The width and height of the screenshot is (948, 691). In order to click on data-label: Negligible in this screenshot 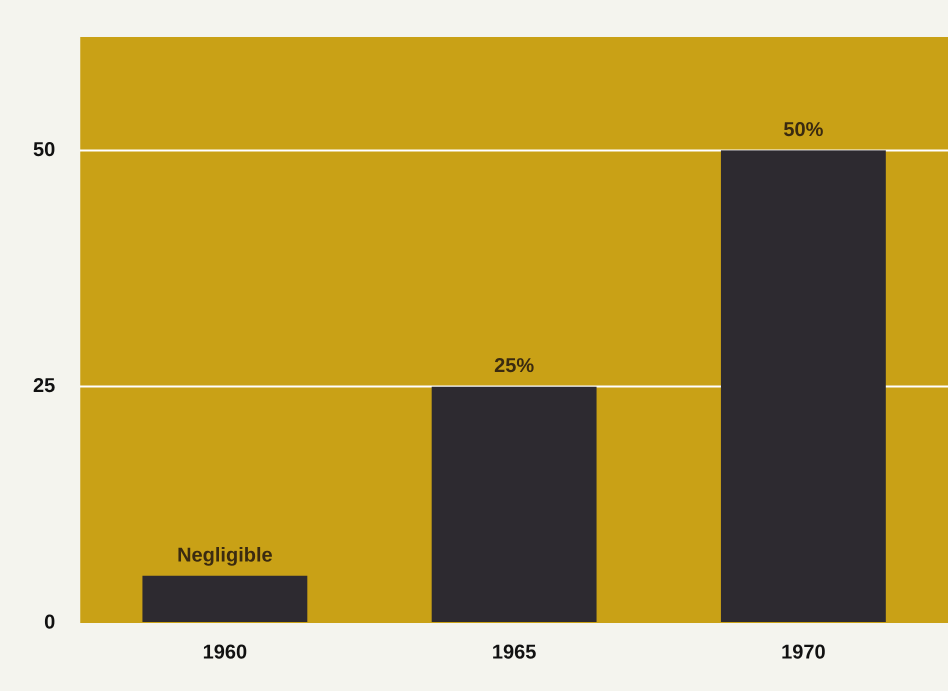, I will do `click(225, 555)`.